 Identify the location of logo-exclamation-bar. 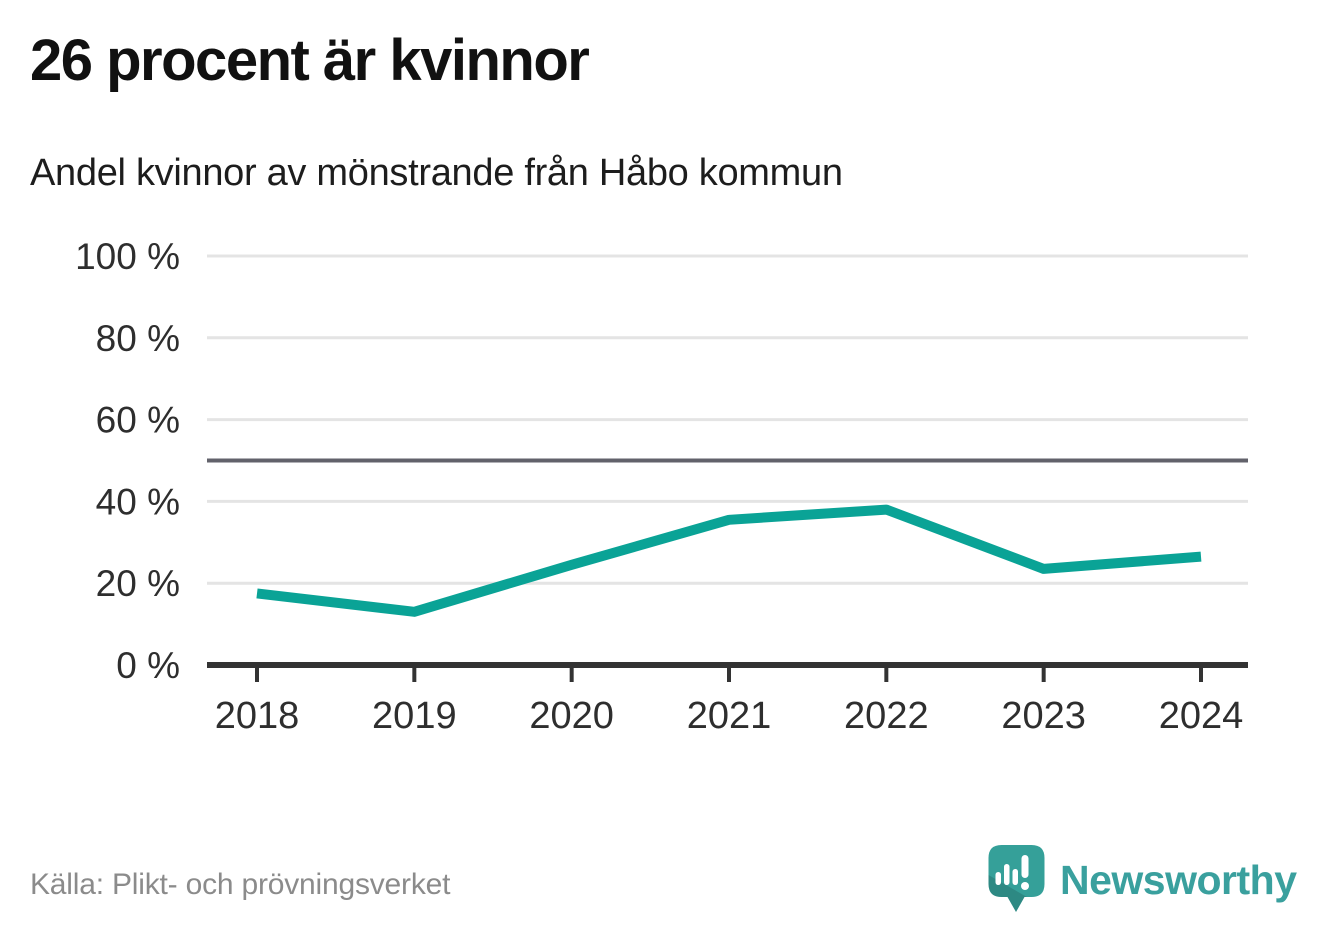
(1025, 866).